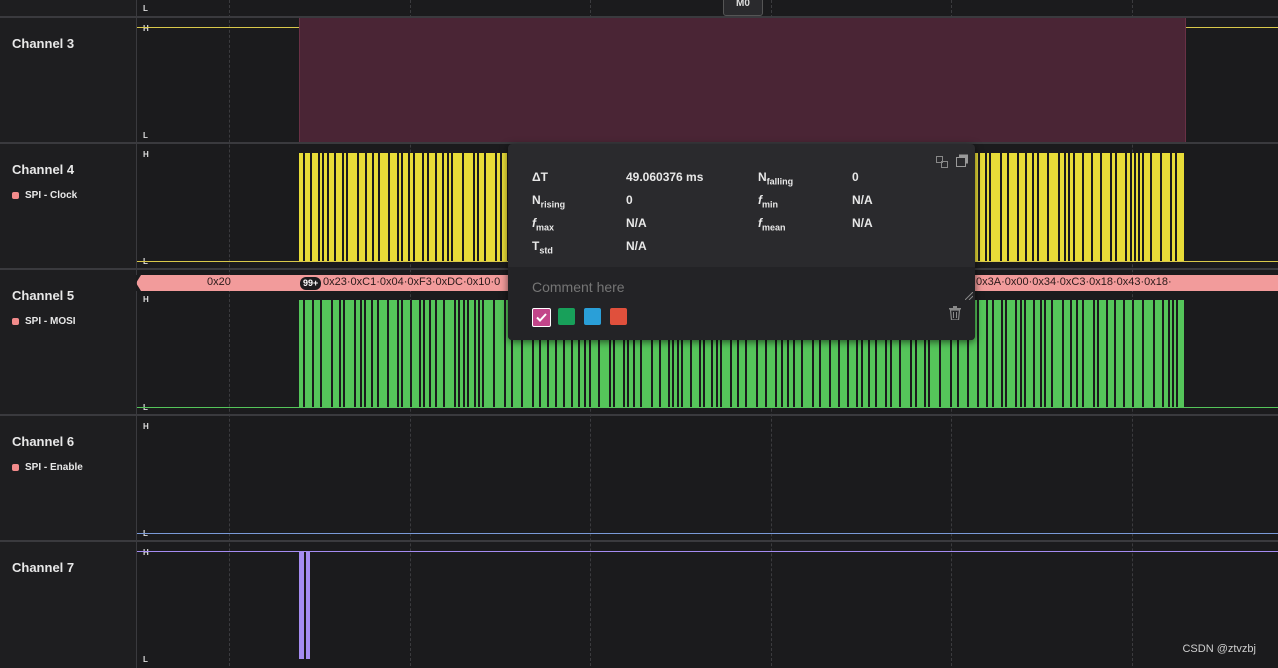  What do you see at coordinates (43, 567) in the screenshot?
I see `channel-7-name: Channel 7` at bounding box center [43, 567].